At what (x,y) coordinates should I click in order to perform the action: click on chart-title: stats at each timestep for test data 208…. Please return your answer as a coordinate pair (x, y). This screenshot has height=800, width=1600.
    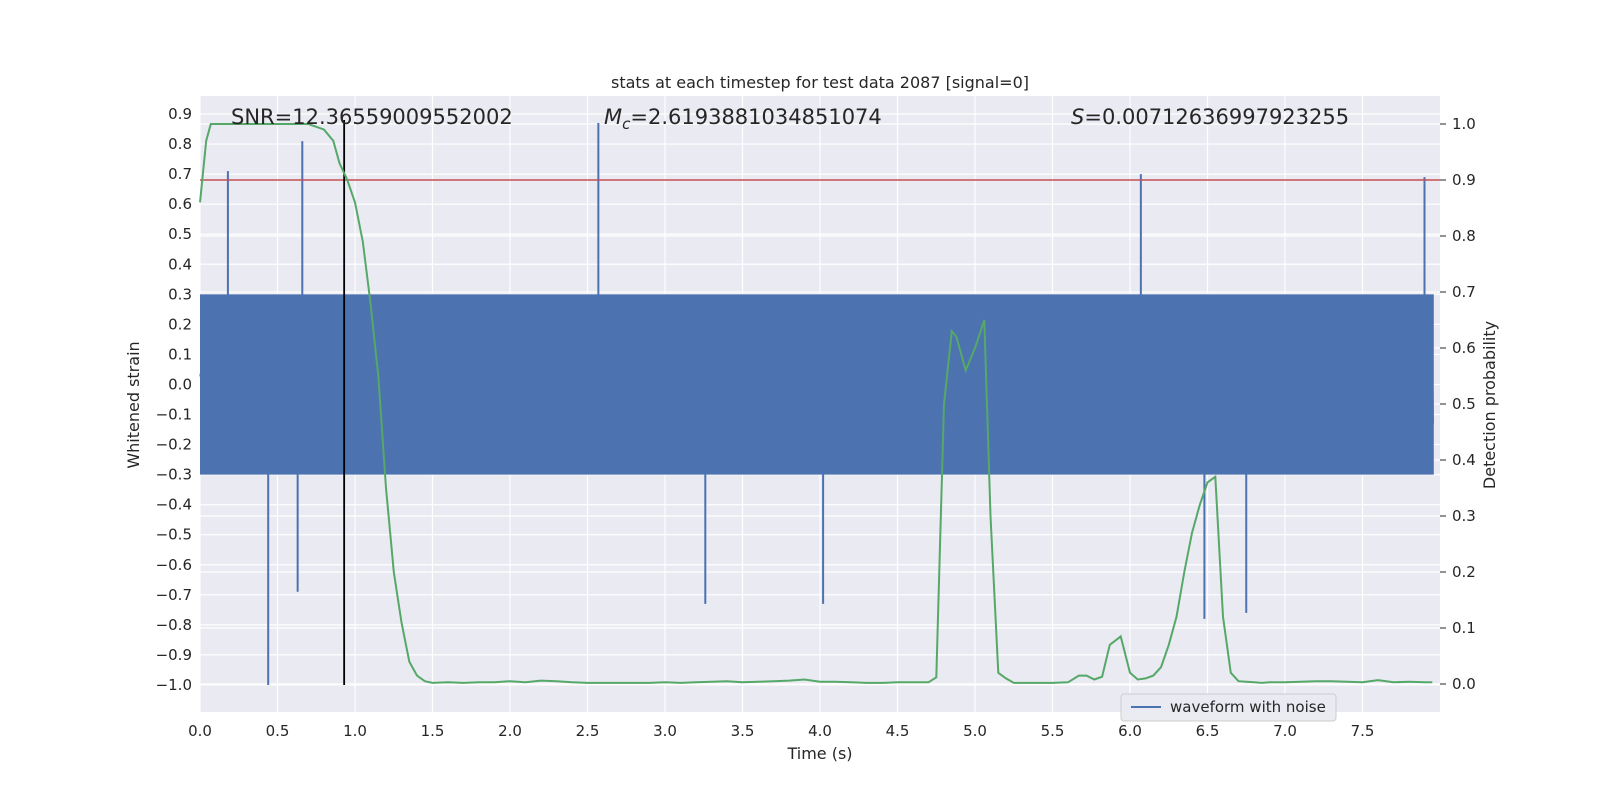
    Looking at the image, I should click on (820, 82).